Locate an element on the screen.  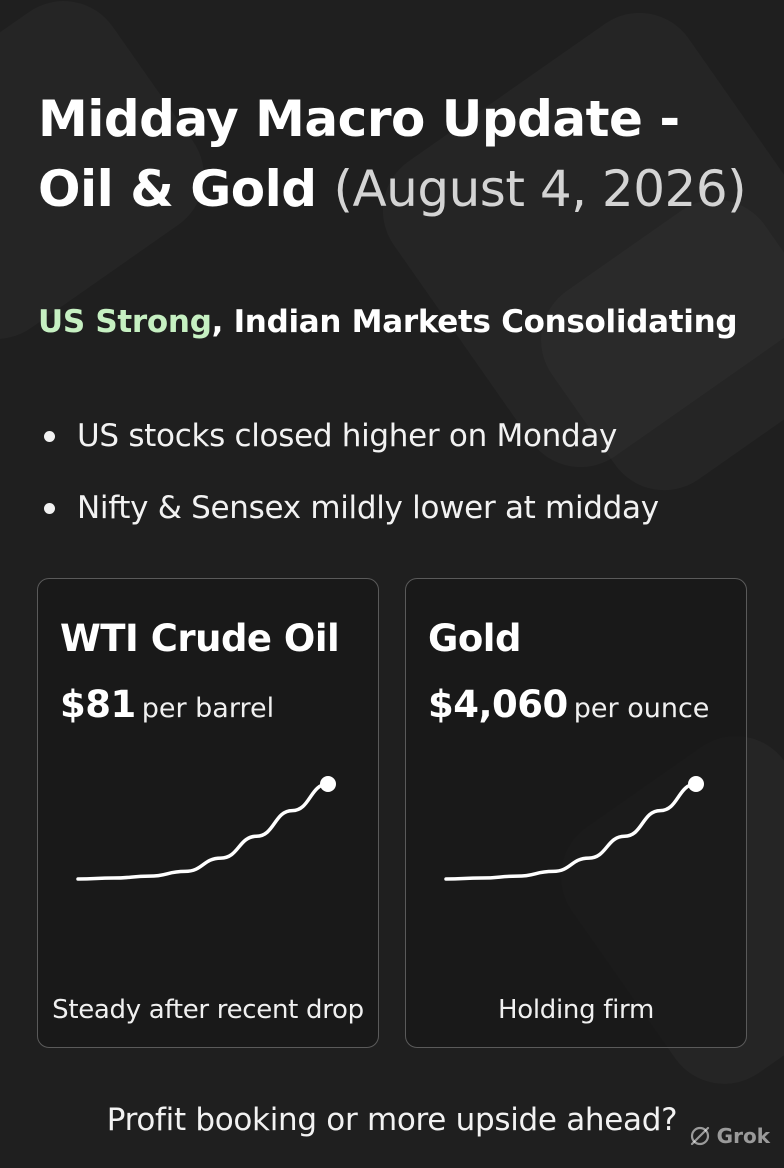
title-date: (August 4, 2026) is located at coordinates (540, 189).